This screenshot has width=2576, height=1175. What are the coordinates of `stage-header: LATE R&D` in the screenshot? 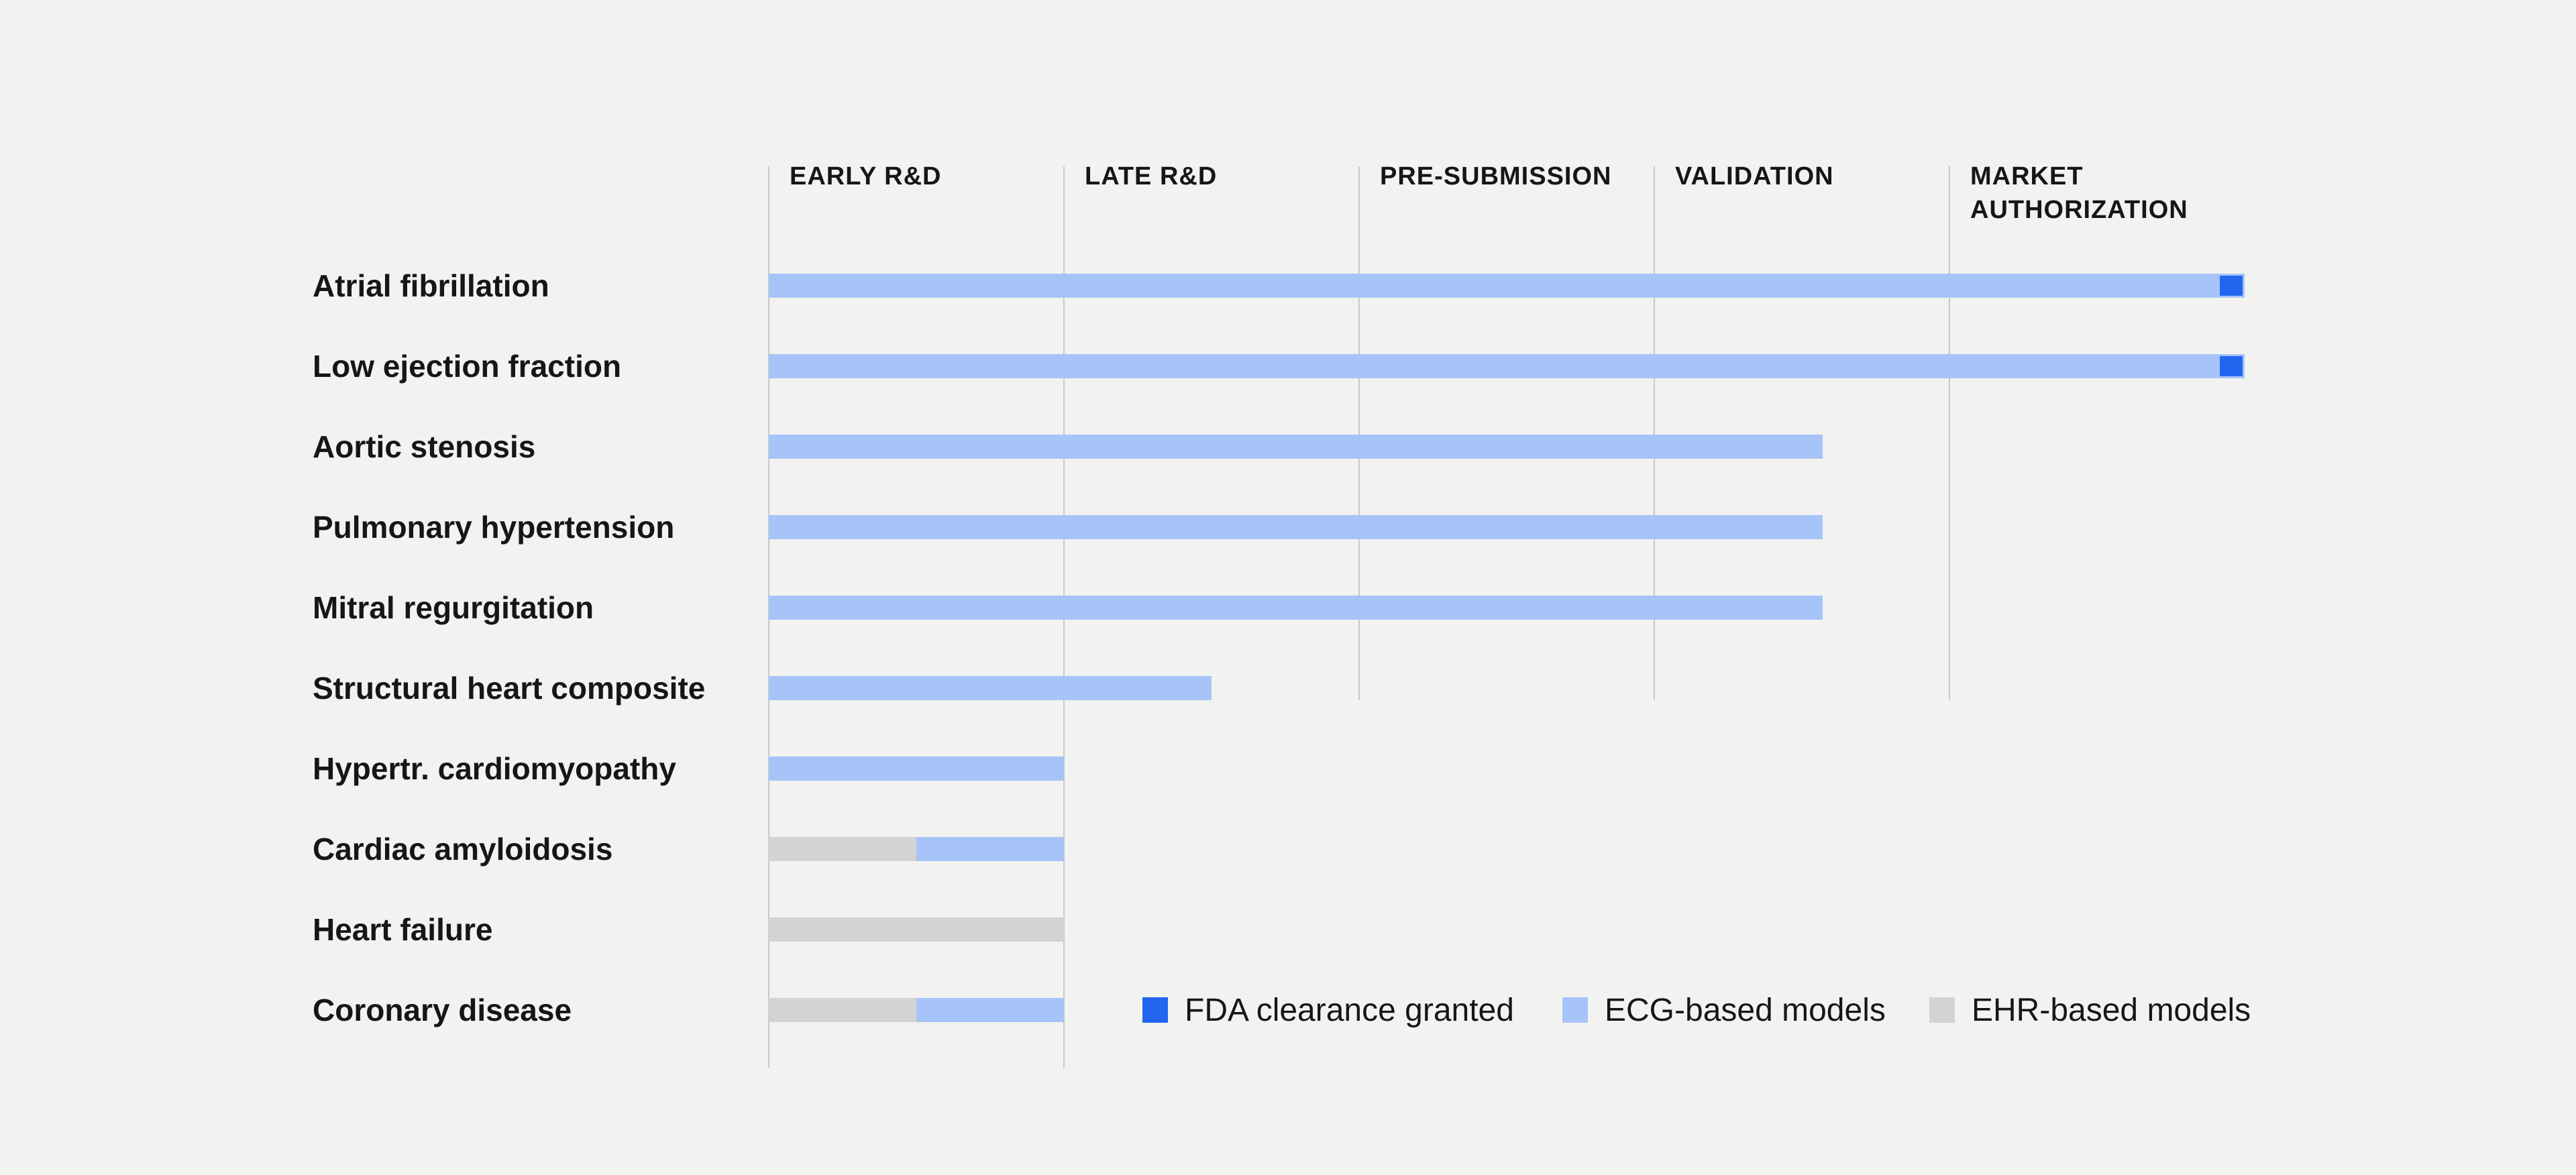 It's located at (1151, 176).